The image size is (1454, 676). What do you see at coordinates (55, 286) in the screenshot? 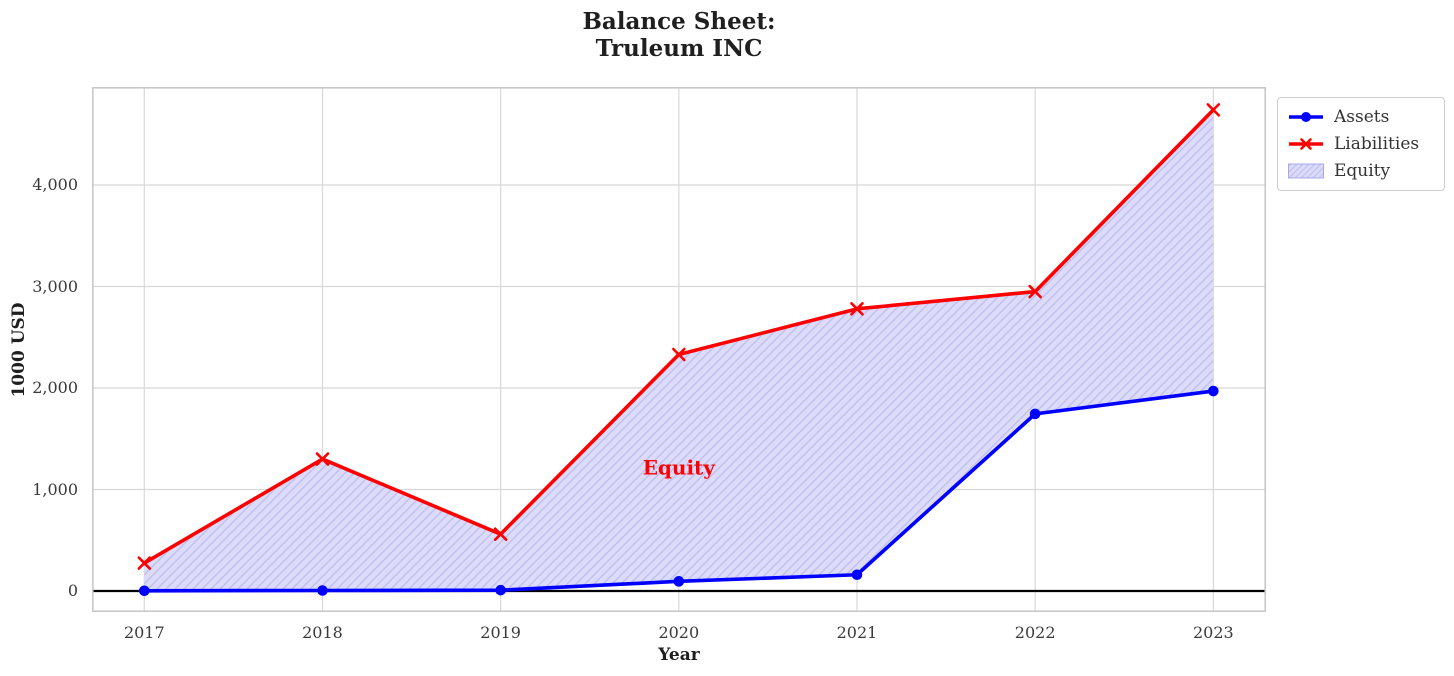
I see `y-tick-label: 3,000` at bounding box center [55, 286].